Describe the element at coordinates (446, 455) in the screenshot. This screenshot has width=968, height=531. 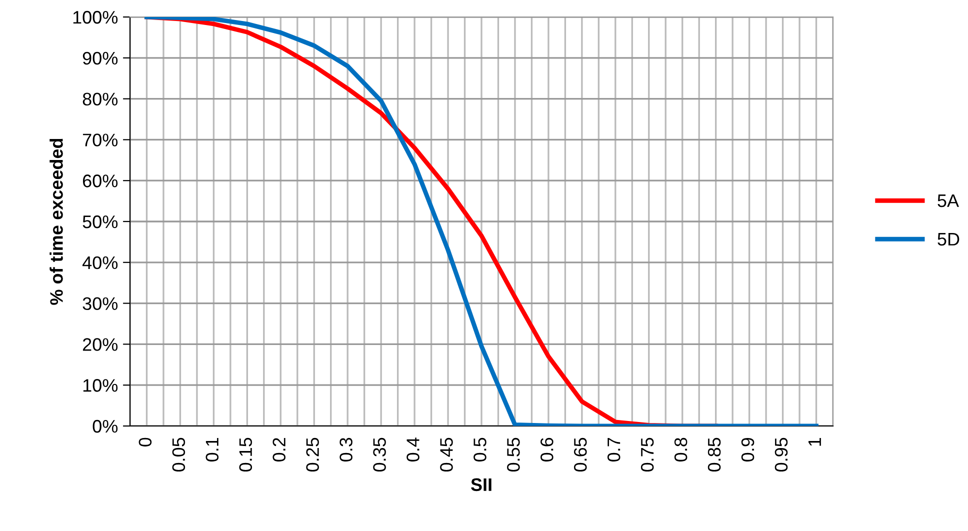
I see `x-tick-label: 0.45` at that location.